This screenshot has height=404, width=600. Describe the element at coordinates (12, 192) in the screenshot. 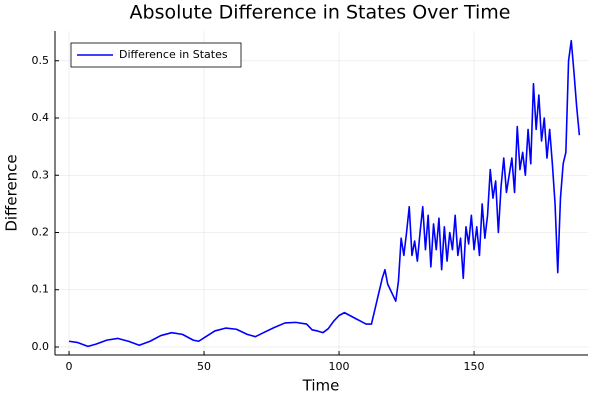

I see `y-axis-label: Difference` at that location.